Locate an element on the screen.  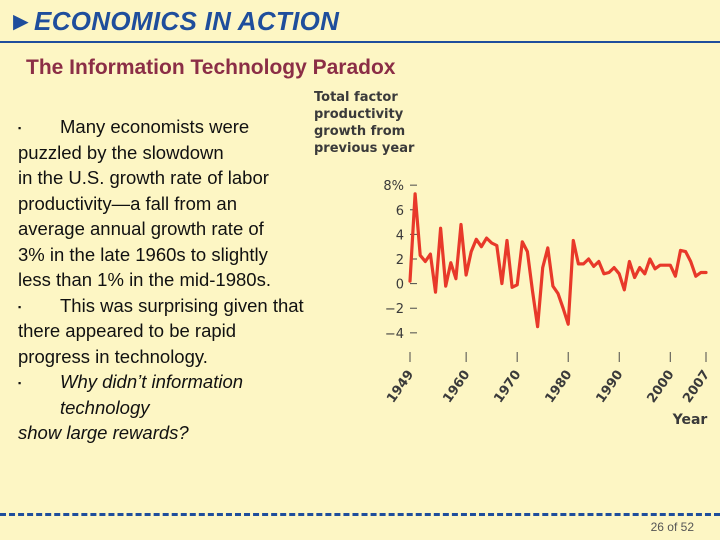
chart-title-line: growth from is located at coordinates (359, 131).